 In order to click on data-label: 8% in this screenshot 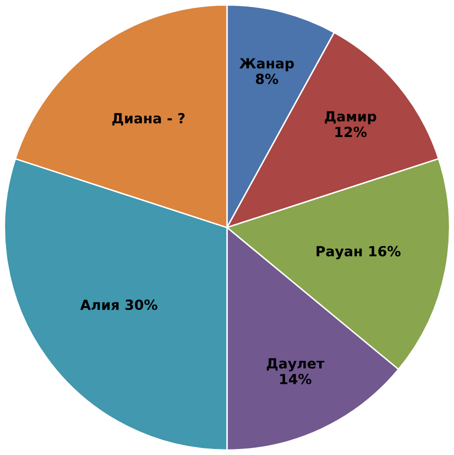, I will do `click(267, 79)`.